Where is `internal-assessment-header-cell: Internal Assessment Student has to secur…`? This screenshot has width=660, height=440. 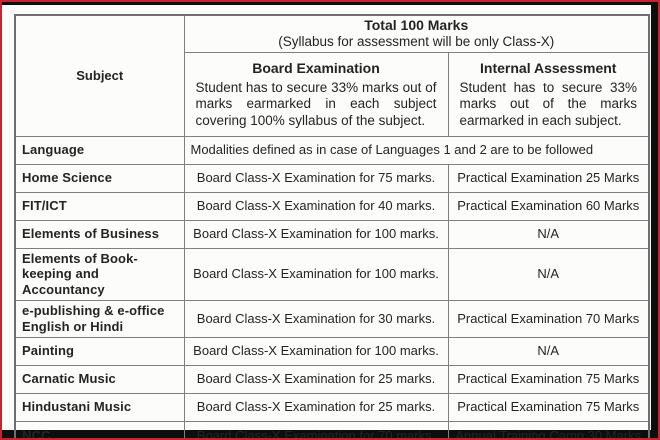
internal-assessment-header-cell: Internal Assessment Student has to secur… is located at coordinates (548, 94).